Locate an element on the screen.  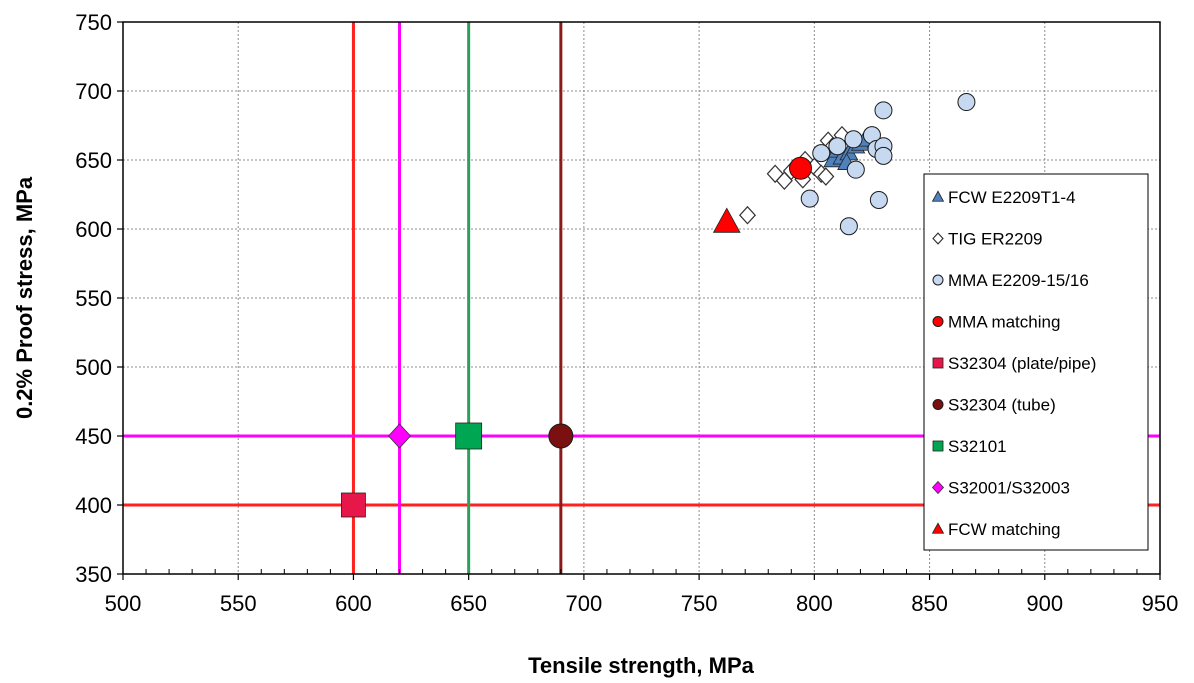
x-tick-label: 550 is located at coordinates (238, 603).